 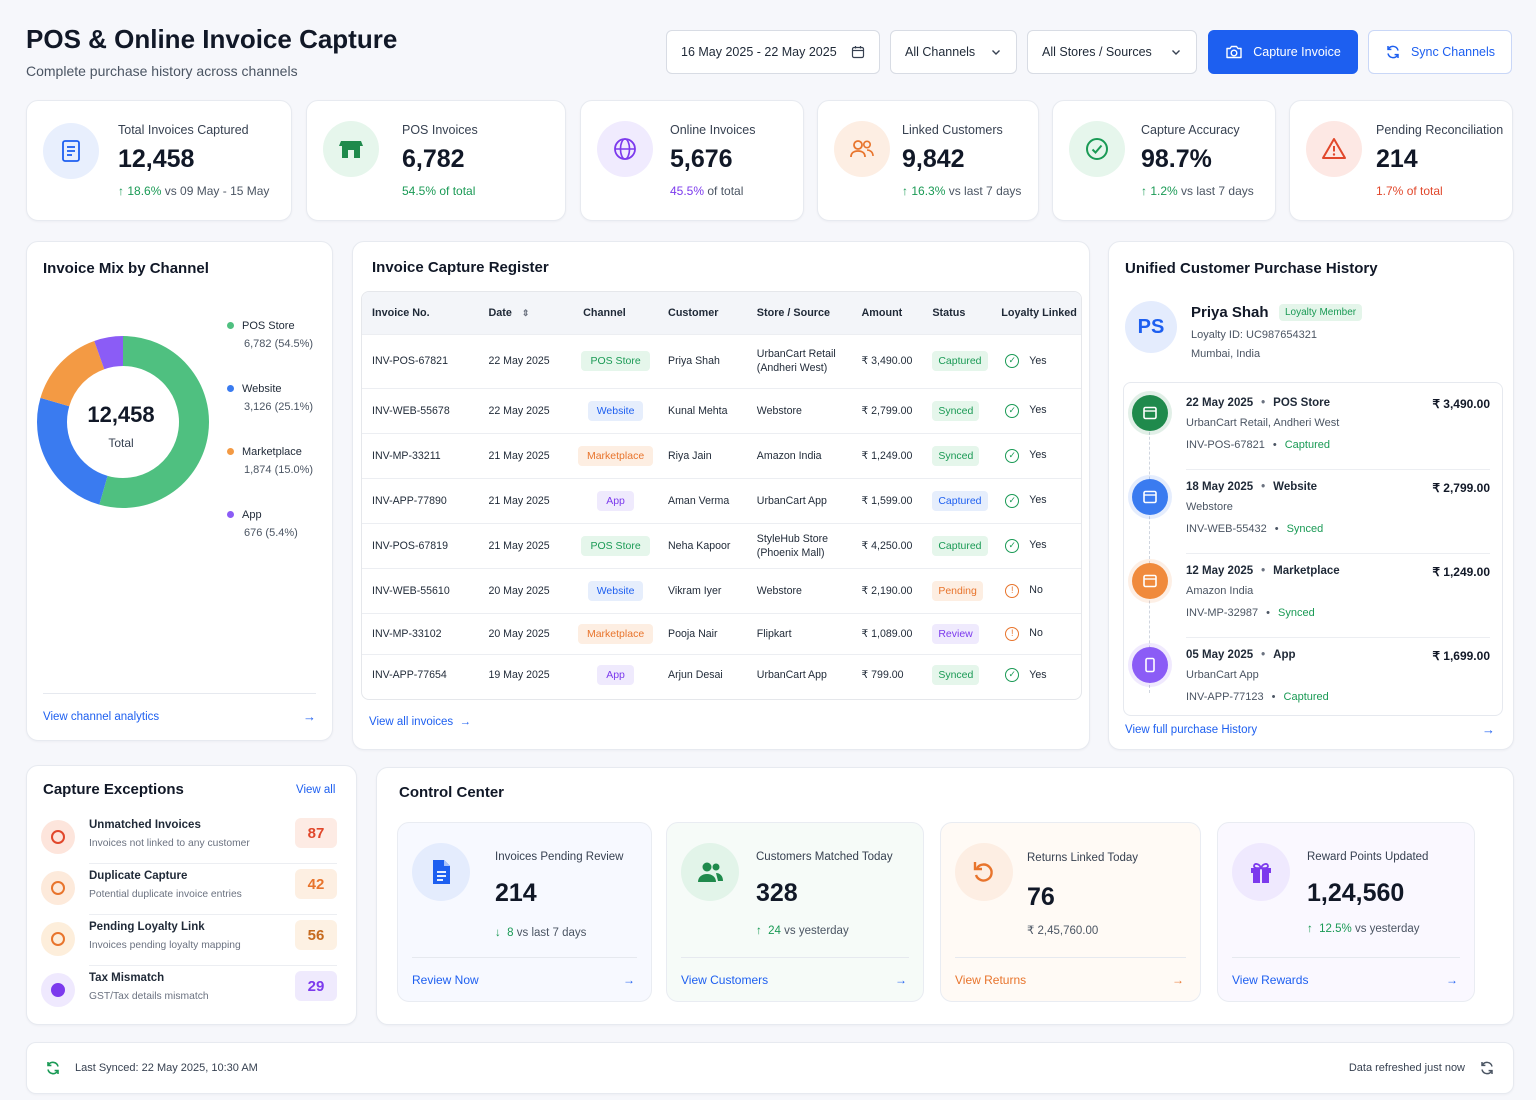 What do you see at coordinates (1112, 52) in the screenshot?
I see `store-filter: All Stores / Sources` at bounding box center [1112, 52].